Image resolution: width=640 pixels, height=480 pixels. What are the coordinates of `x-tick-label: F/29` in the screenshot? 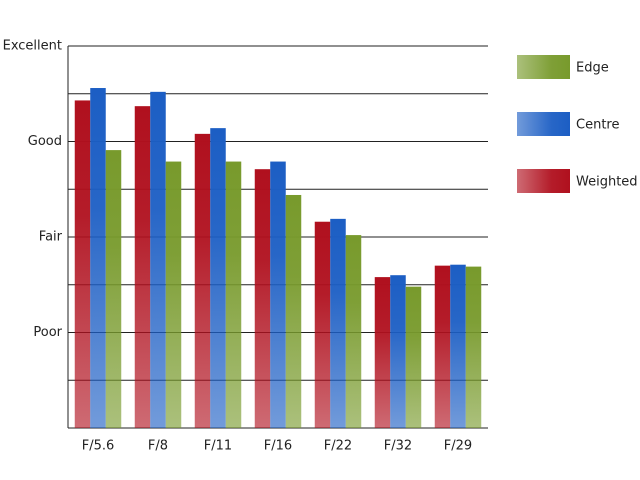 It's located at (458, 446).